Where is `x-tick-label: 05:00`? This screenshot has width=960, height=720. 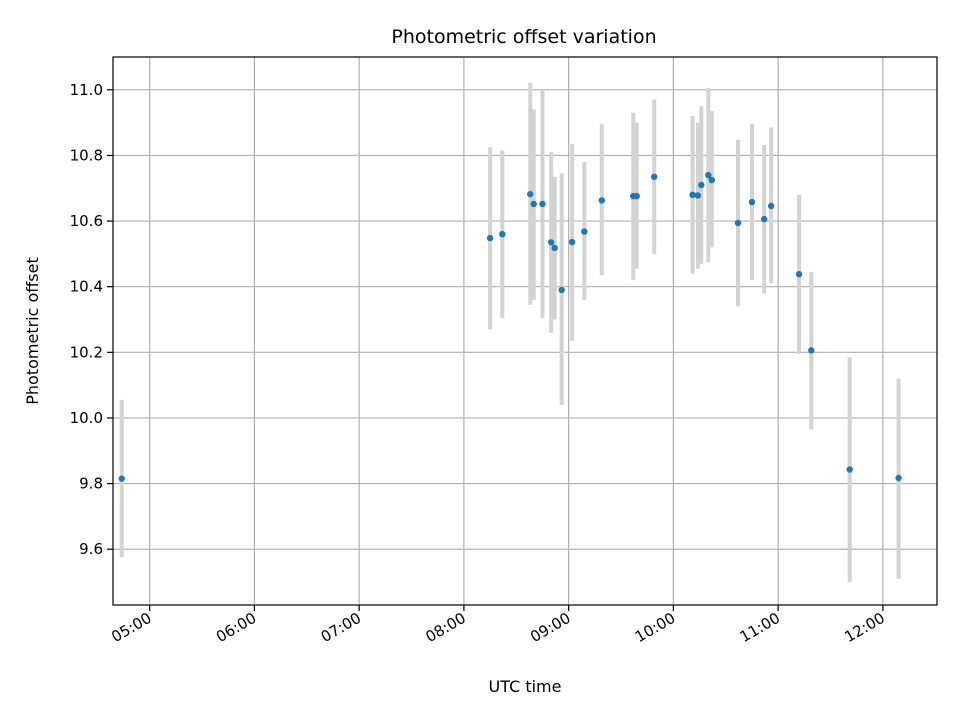
x-tick-label: 05:00 is located at coordinates (131, 627).